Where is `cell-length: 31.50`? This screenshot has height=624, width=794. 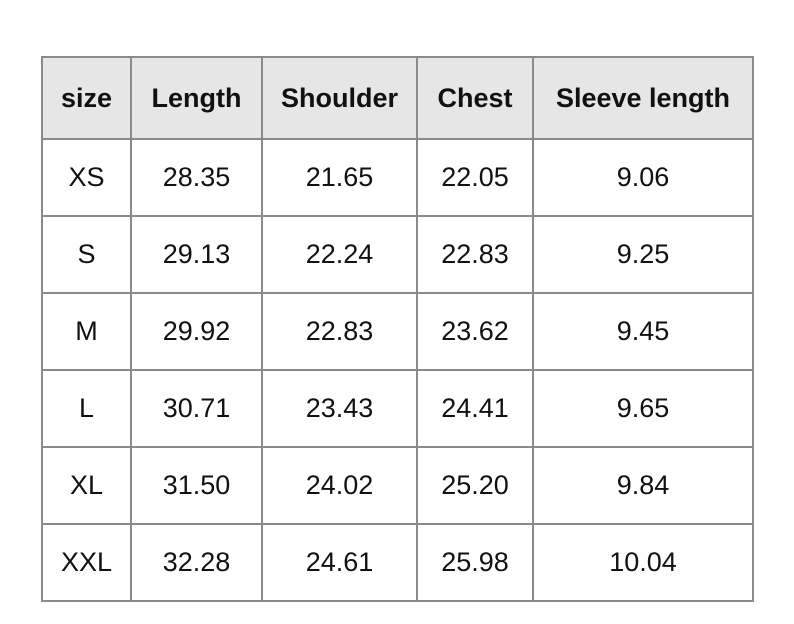 cell-length: 31.50 is located at coordinates (196, 485).